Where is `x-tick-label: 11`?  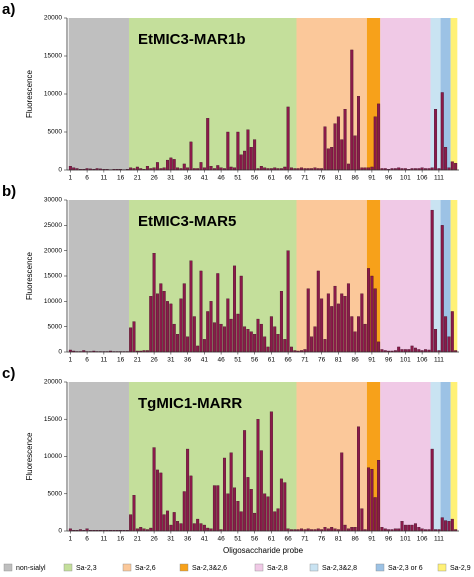 x-tick-label: 11 is located at coordinates (103, 539).